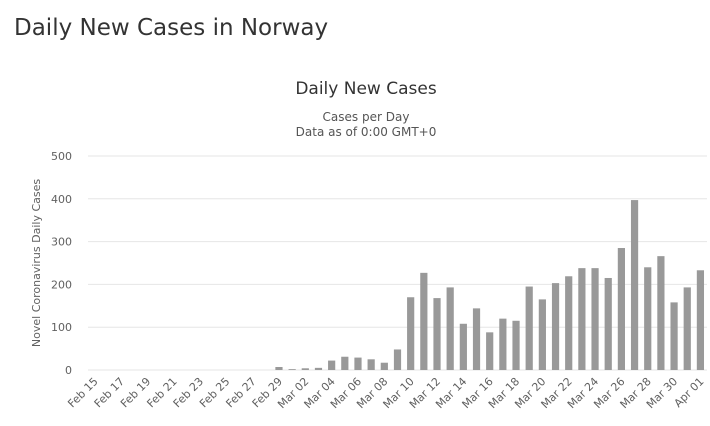 The height and width of the screenshot is (426, 710). Describe the element at coordinates (61, 284) in the screenshot. I see `y-tick-label: 200` at that location.